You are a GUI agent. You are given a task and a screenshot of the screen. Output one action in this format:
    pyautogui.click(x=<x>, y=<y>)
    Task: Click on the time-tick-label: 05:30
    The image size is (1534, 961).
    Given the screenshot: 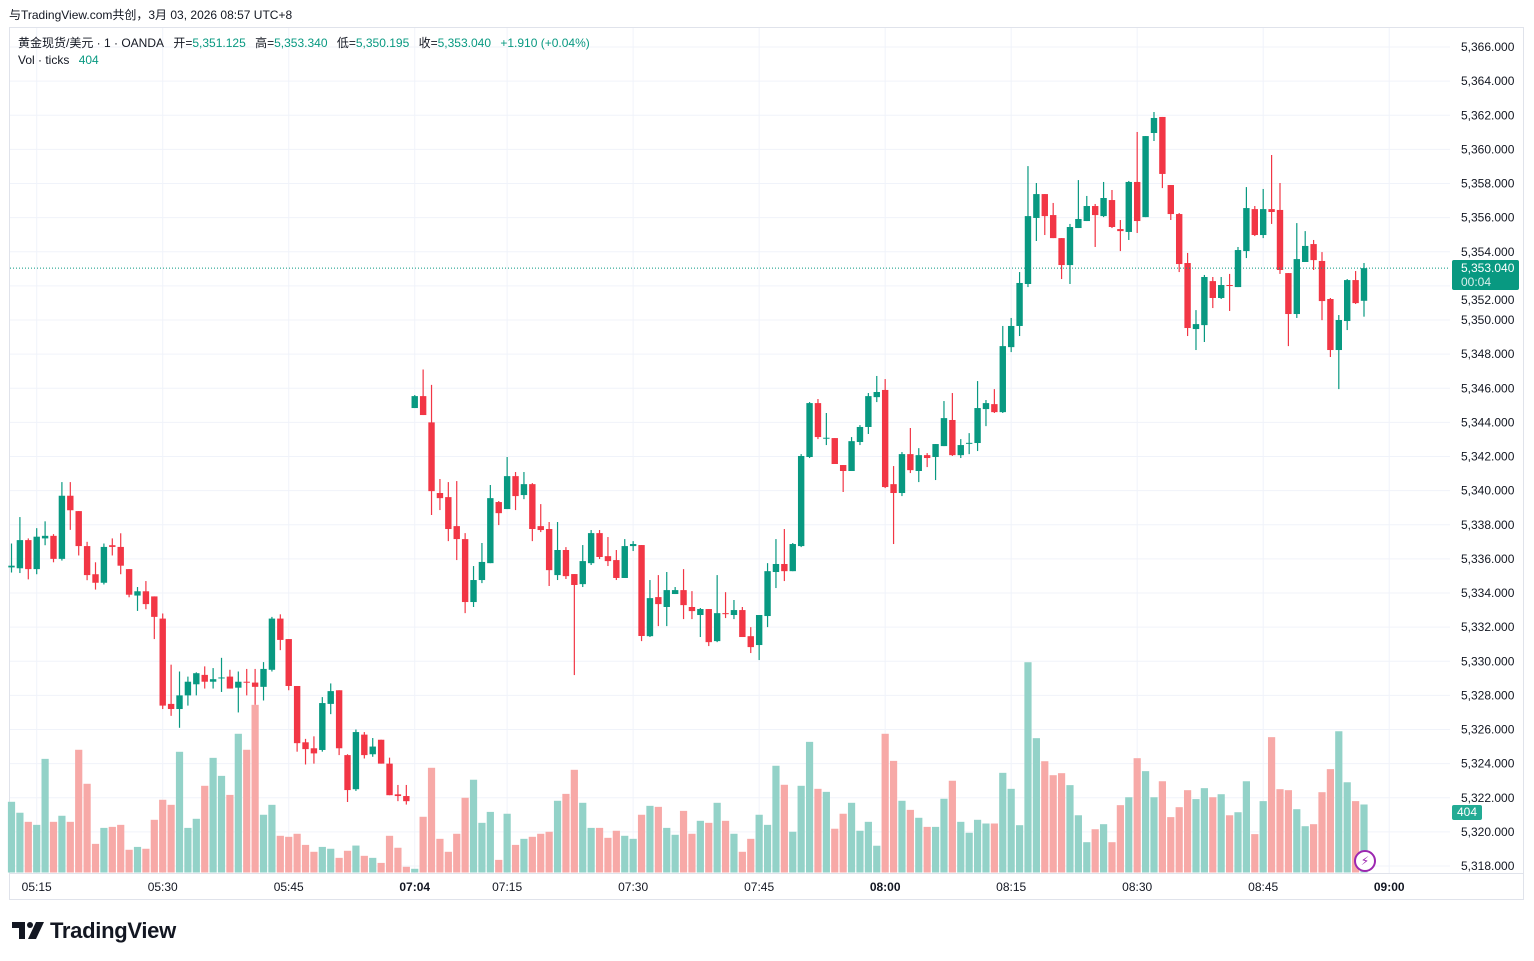 What is the action you would take?
    pyautogui.click(x=163, y=887)
    